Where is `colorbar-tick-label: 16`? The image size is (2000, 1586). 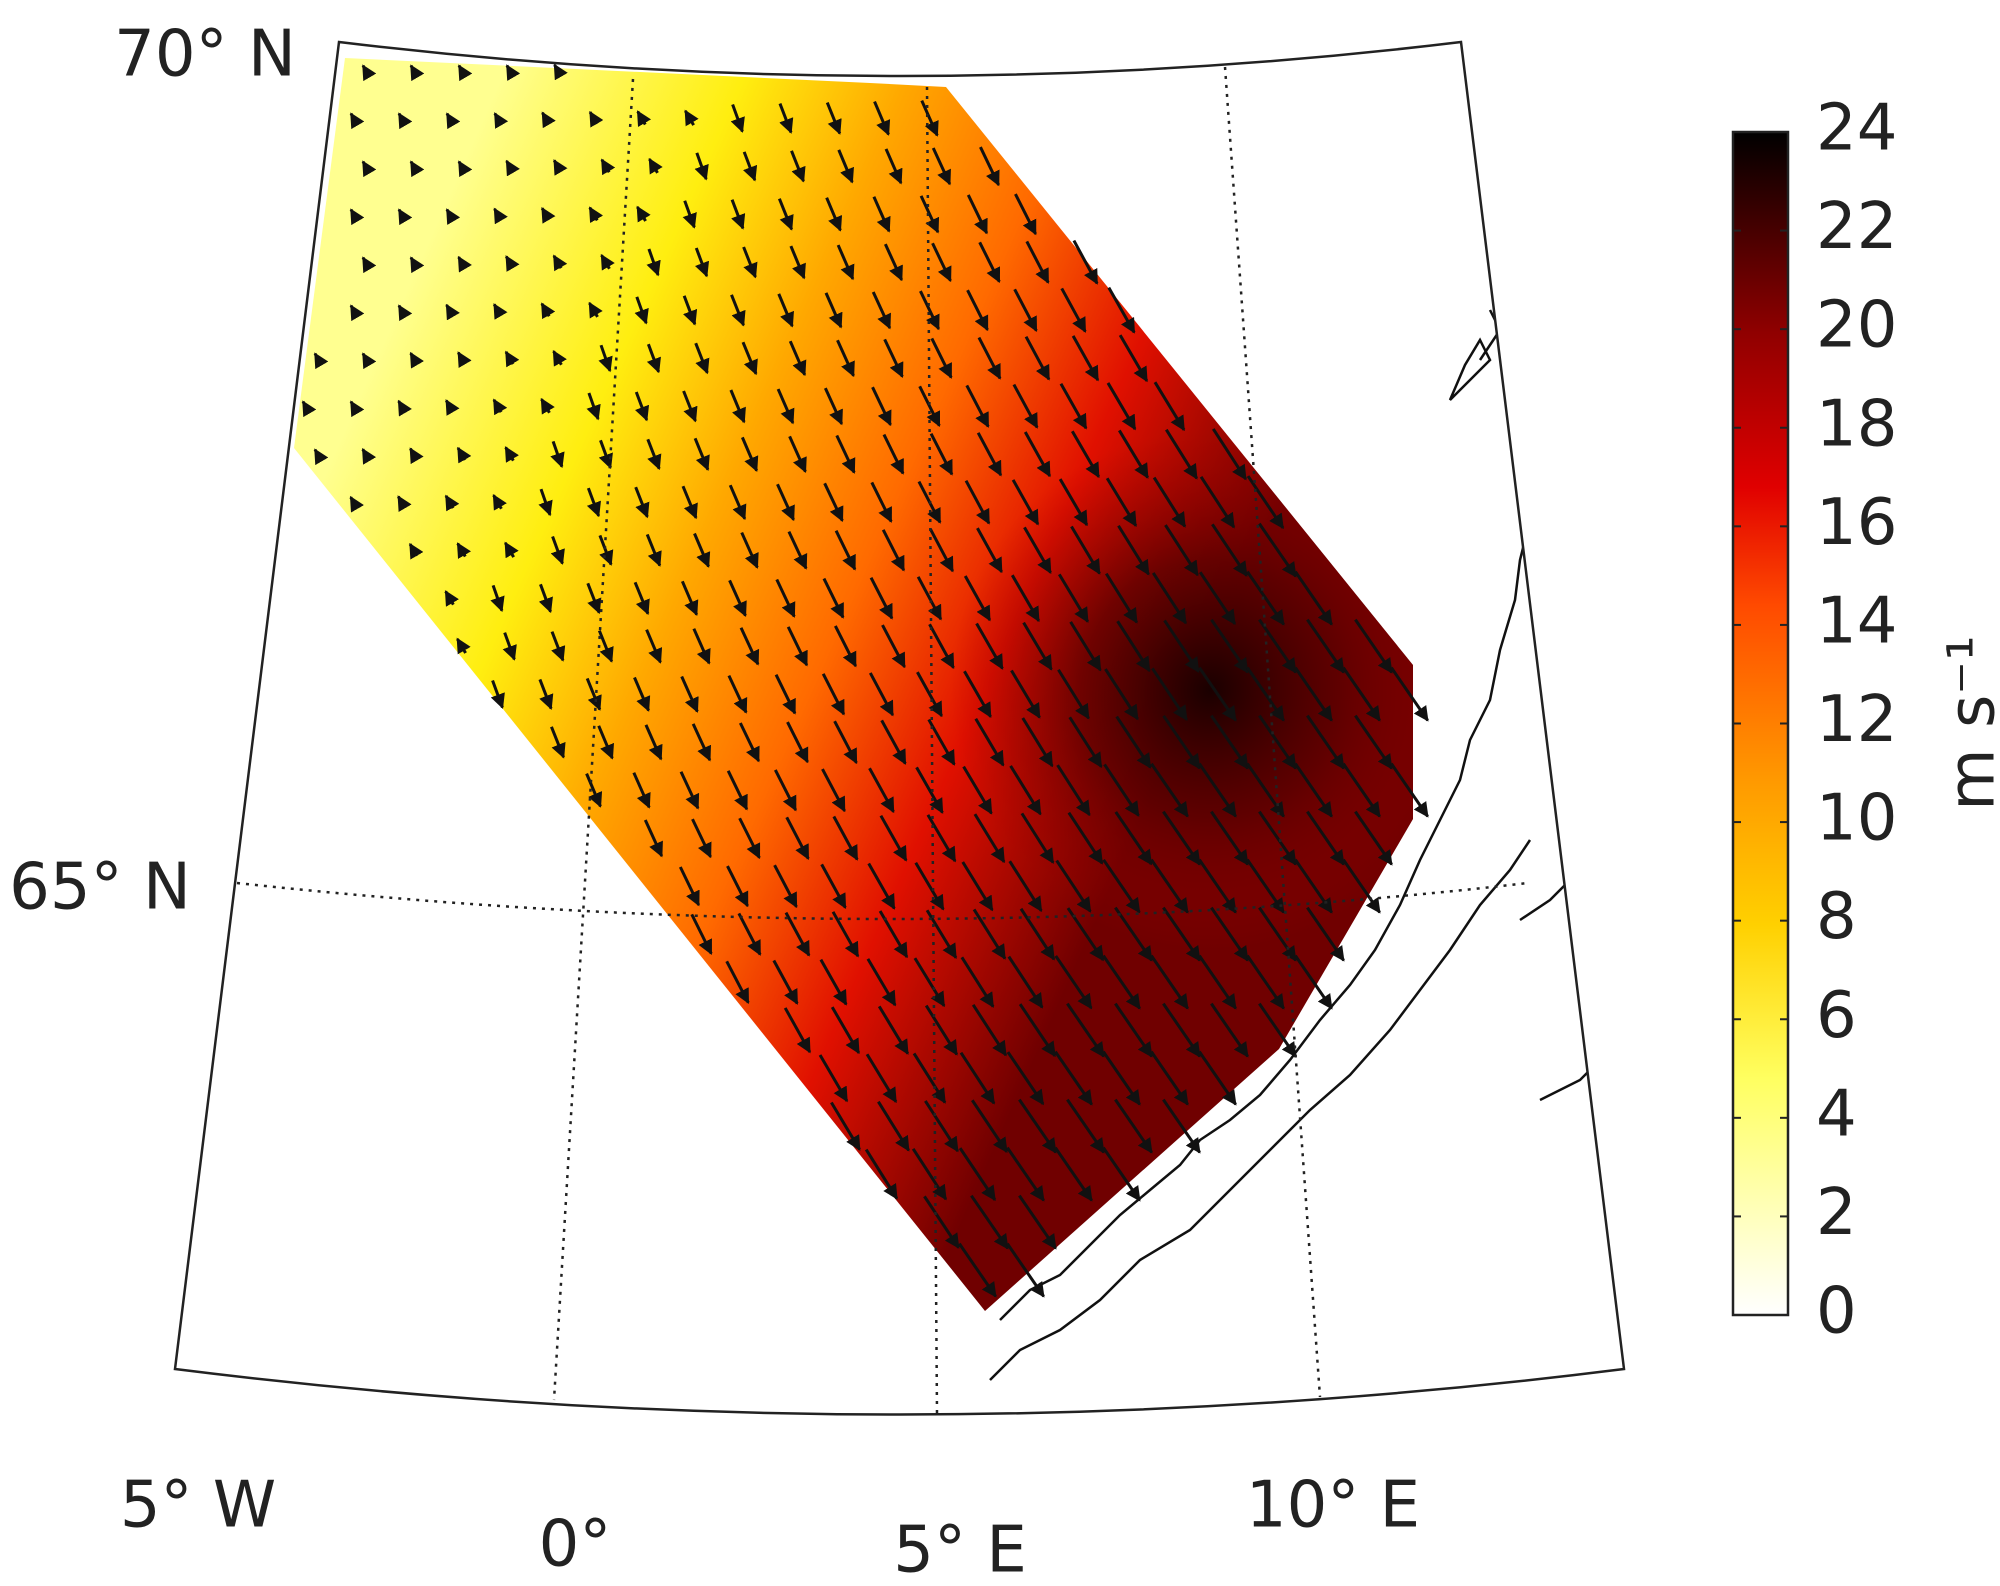
colorbar-tick-label: 16 is located at coordinates (1856, 523).